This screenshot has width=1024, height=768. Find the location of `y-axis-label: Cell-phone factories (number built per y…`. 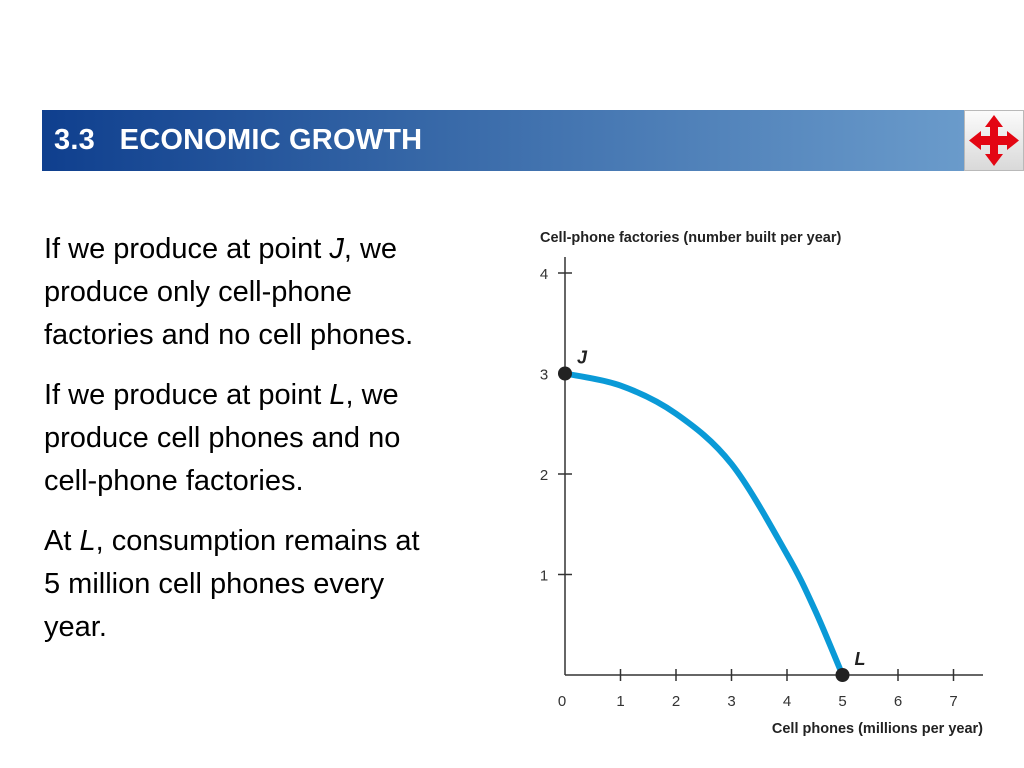

y-axis-label: Cell-phone factories (number built per y… is located at coordinates (690, 238).